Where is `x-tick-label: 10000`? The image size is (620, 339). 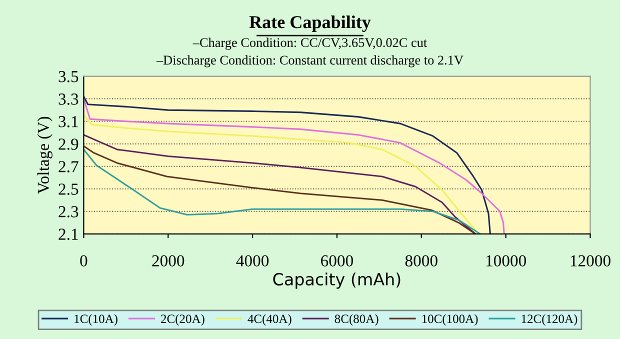 x-tick-label: 10000 is located at coordinates (506, 260).